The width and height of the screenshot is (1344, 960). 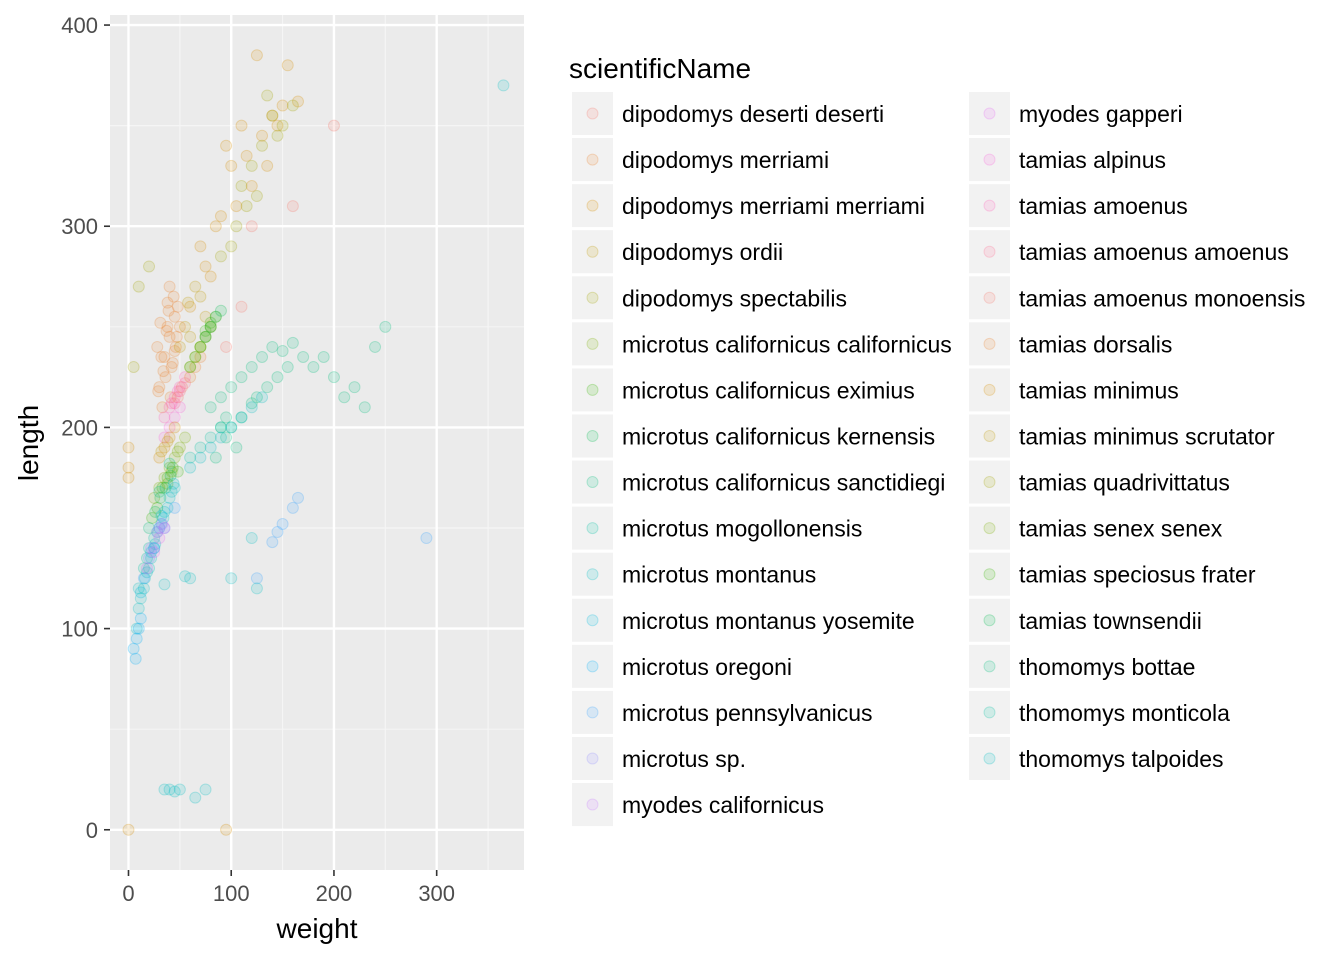 What do you see at coordinates (768, 390) in the screenshot?
I see `legend-label: microtus californicus eximius` at bounding box center [768, 390].